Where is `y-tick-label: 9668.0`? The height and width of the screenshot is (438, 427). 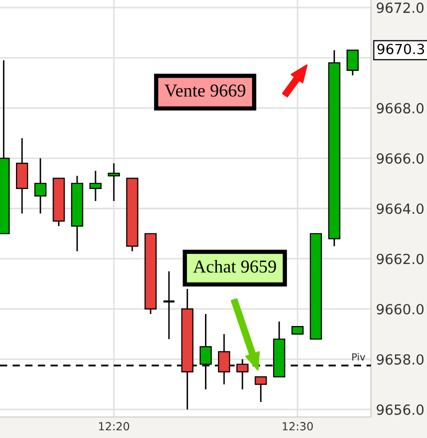
y-tick-label: 9668.0 is located at coordinates (400, 108).